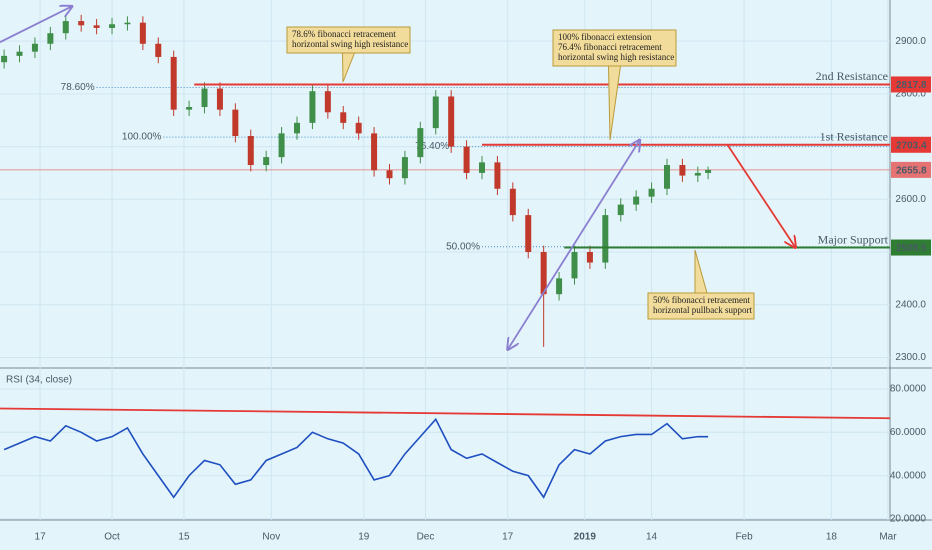 Image resolution: width=932 pixels, height=550 pixels. Describe the element at coordinates (910, 357) in the screenshot. I see `y-tick-label: 2300.0` at that location.